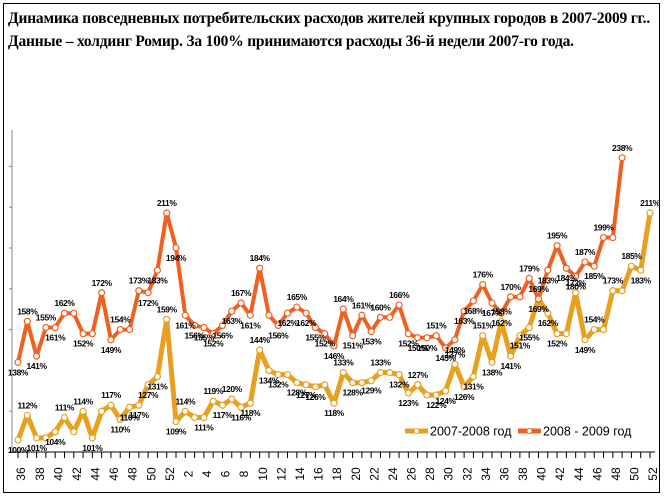 The height and width of the screenshot is (500, 667). What do you see at coordinates (281, 474) in the screenshot?
I see `x-tick-label: 12` at bounding box center [281, 474].